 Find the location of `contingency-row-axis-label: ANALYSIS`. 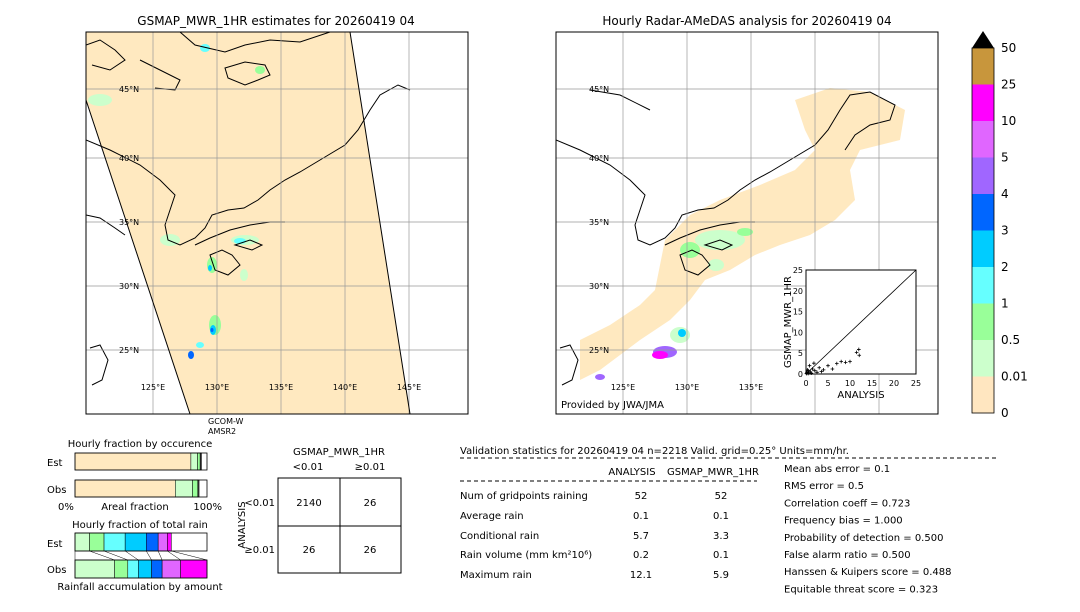

contingency-row-axis-label: ANALYSIS is located at coordinates (242, 524).